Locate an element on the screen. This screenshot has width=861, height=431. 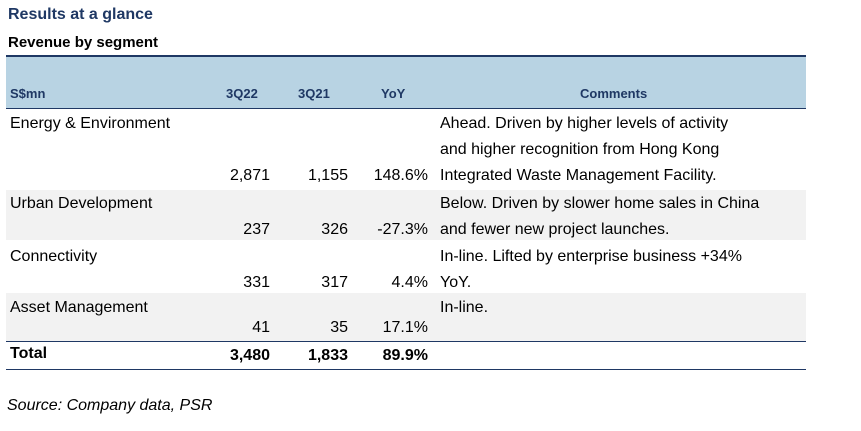
total-row: Total 3,480 1,833 89.9% is located at coordinates (406, 355).